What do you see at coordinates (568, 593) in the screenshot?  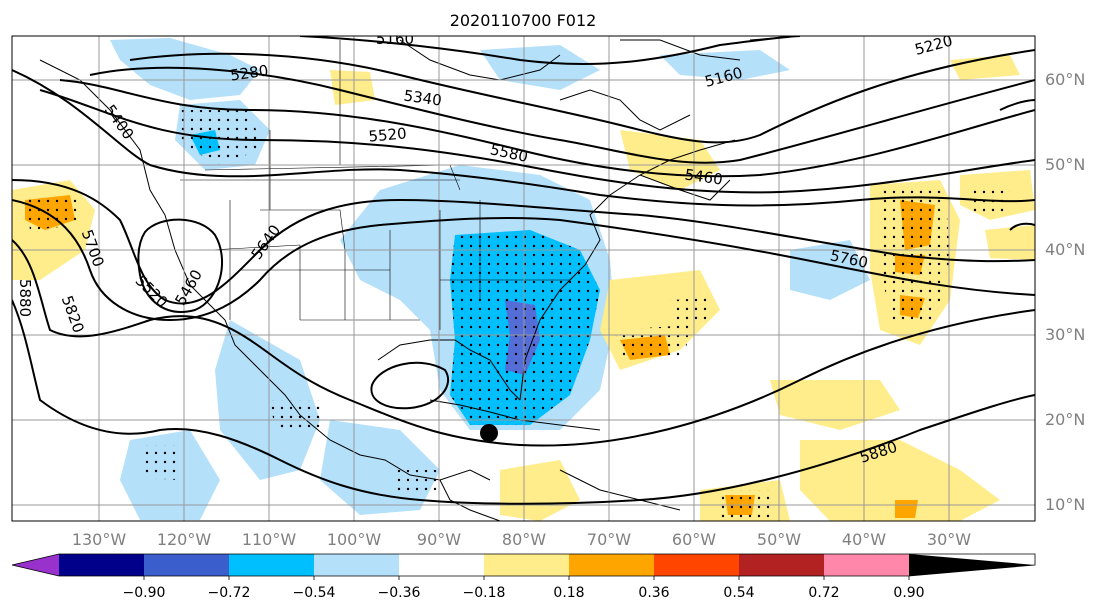 I see `colorbar-tick-label: 0.18` at bounding box center [568, 593].